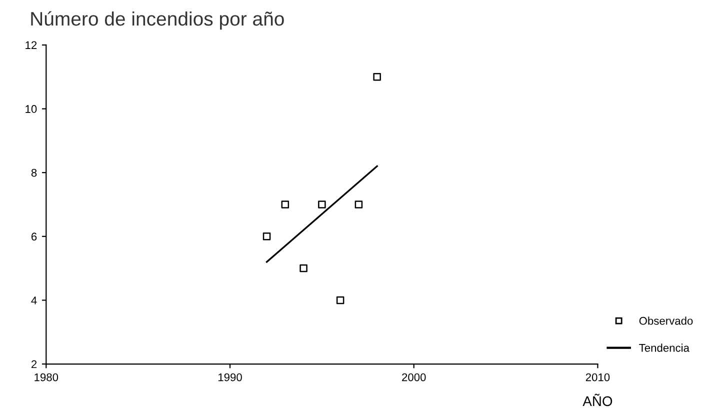 The image size is (721, 409). I want to click on y-tick-label: 10, so click(31, 109).